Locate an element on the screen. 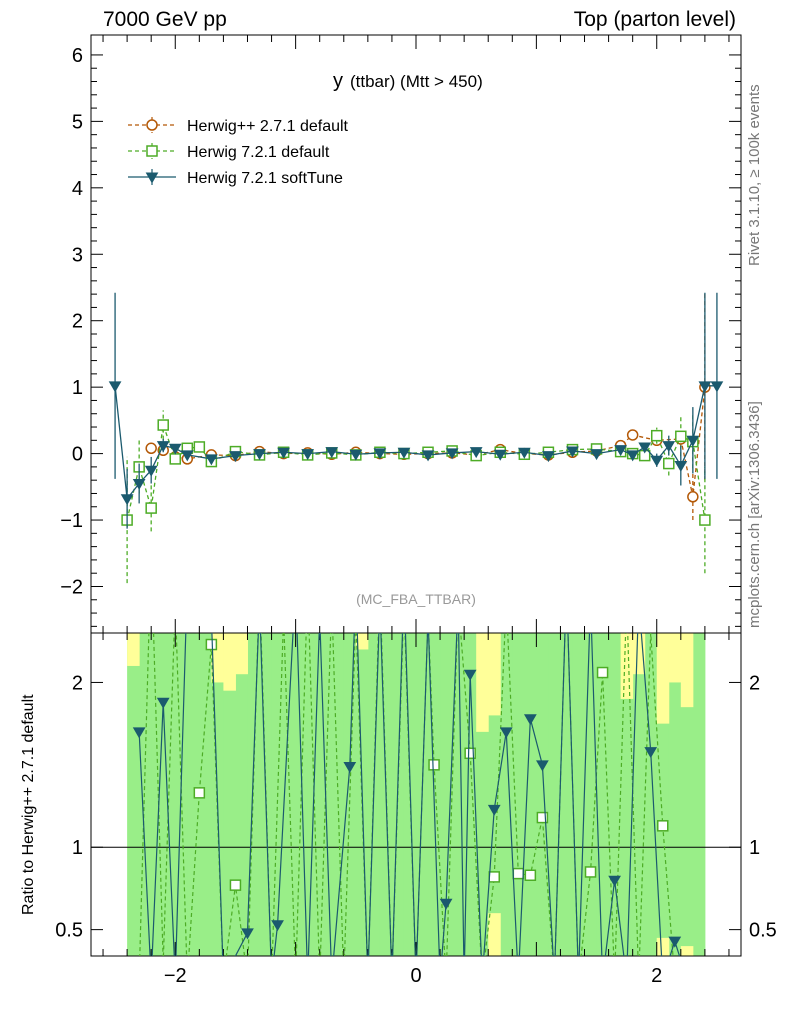 This screenshot has height=1024, width=786. ratio-y-tick-label: 2 is located at coordinates (77, 683).